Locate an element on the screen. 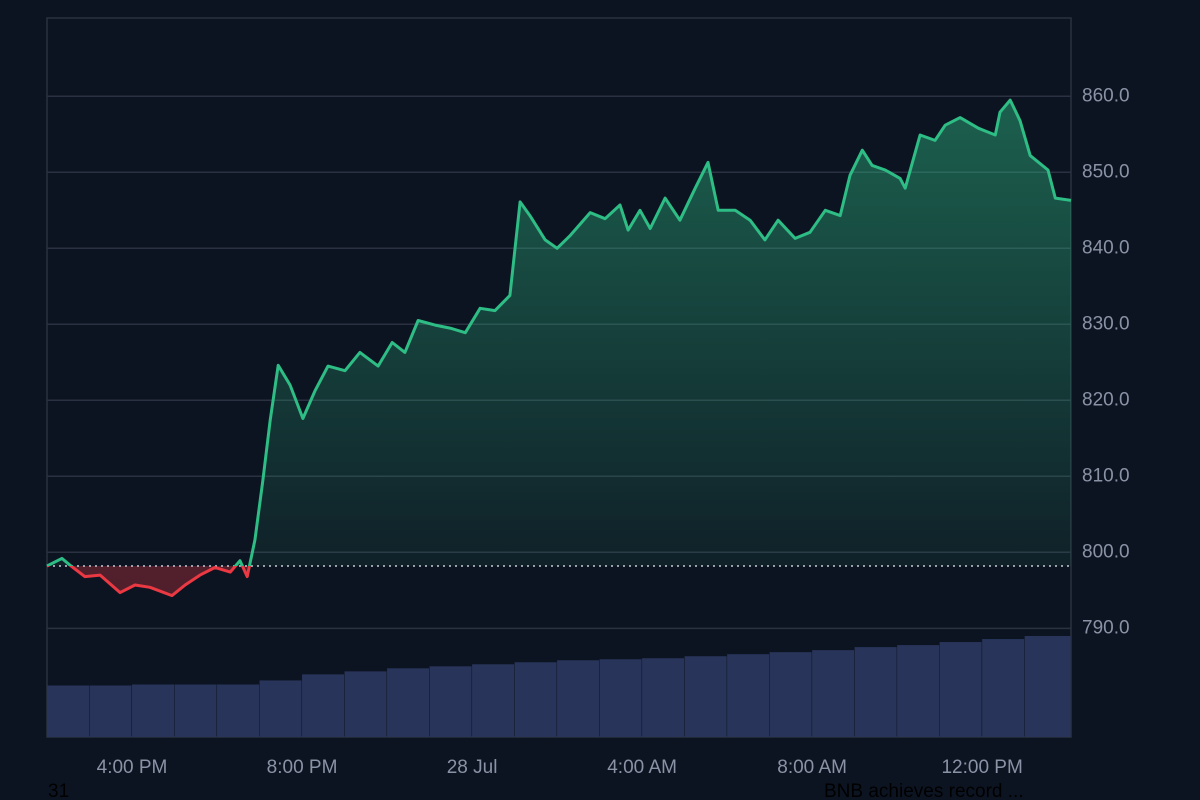 The height and width of the screenshot is (800, 1200). area-down is located at coordinates (148, 580).